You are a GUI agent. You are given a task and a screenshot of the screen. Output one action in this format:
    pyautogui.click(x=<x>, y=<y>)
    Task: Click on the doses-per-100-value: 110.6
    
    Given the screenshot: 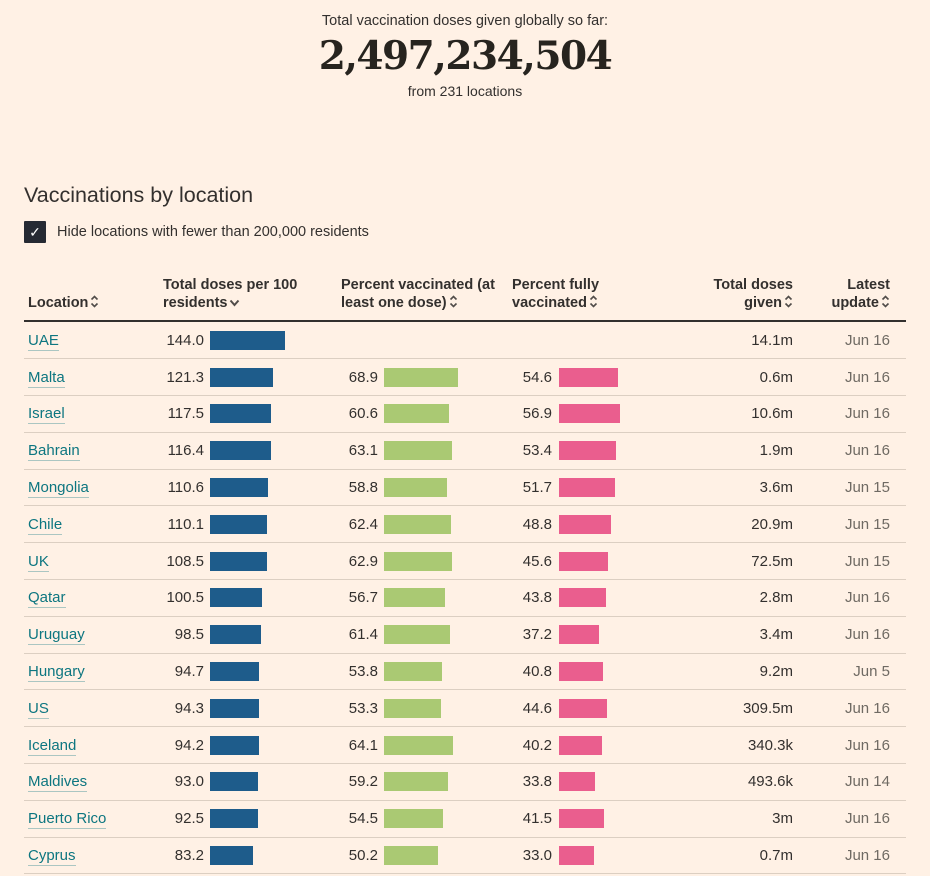 What is the action you would take?
    pyautogui.click(x=185, y=487)
    